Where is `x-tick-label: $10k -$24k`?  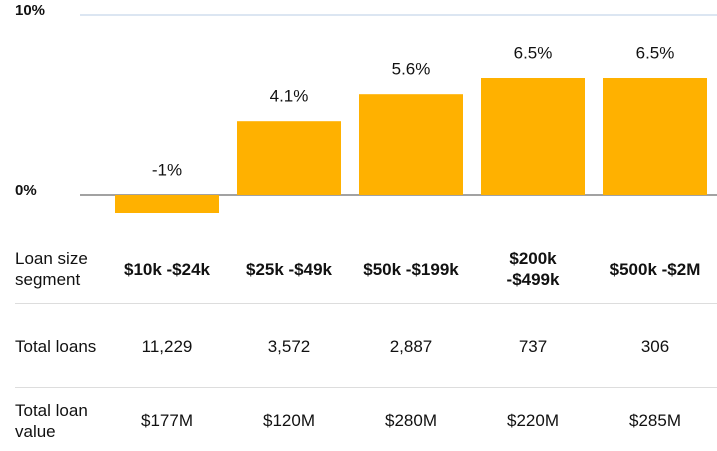
x-tick-label: $10k -$24k is located at coordinates (167, 269).